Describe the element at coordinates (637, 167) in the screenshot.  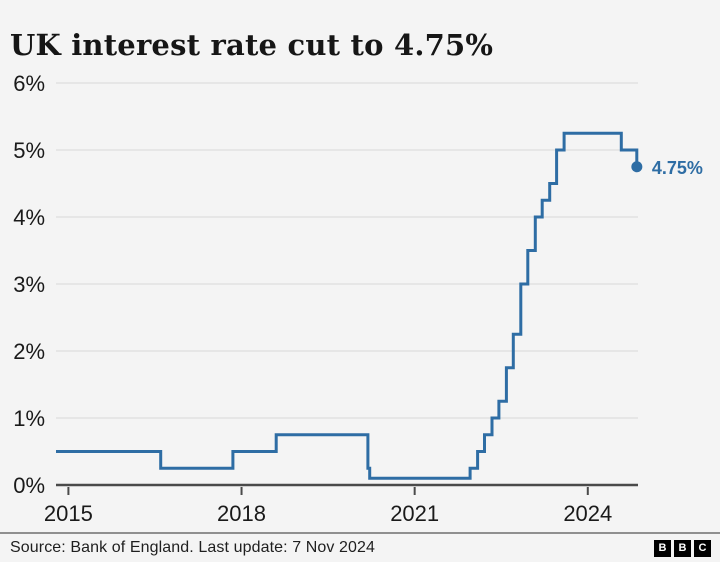
I see `latest-value-dot` at that location.